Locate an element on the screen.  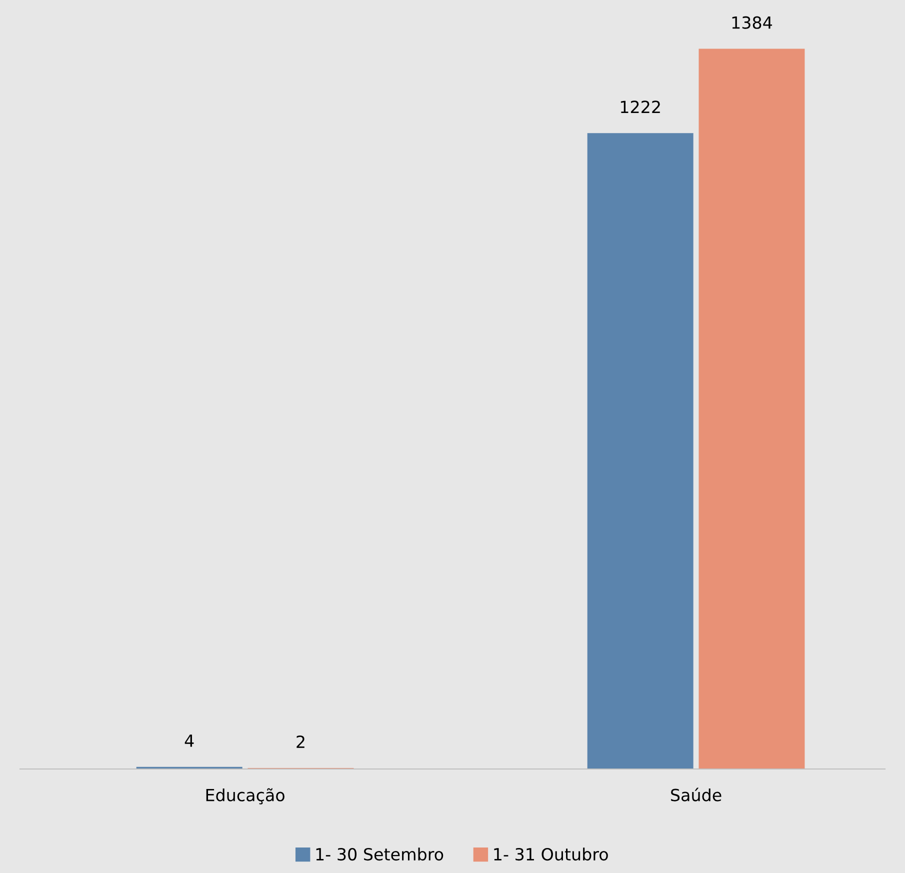
x-tick-label: Educação is located at coordinates (245, 796).